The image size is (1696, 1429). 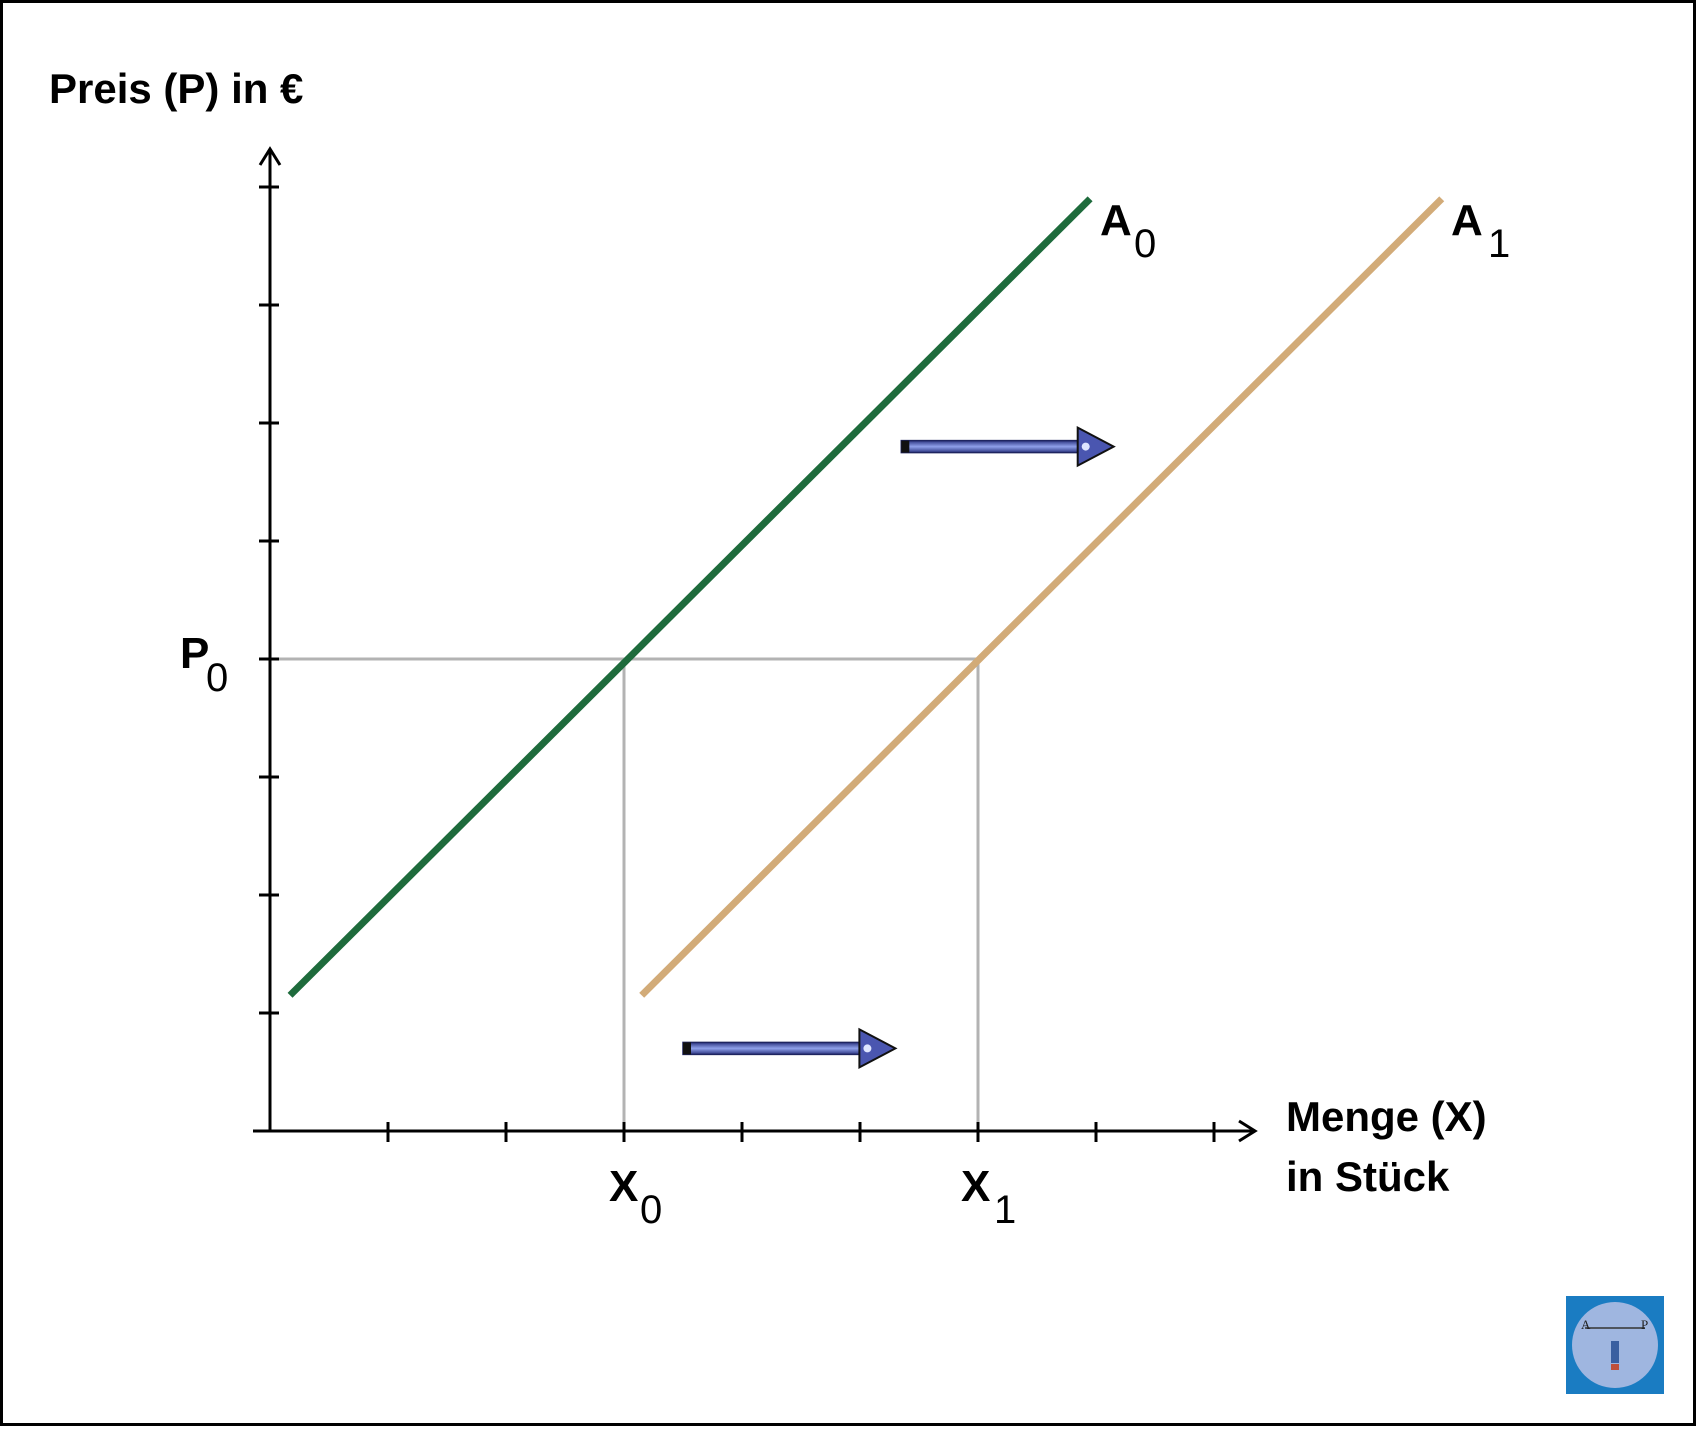 I want to click on logo-figure-base, so click(x=1615, y=1367).